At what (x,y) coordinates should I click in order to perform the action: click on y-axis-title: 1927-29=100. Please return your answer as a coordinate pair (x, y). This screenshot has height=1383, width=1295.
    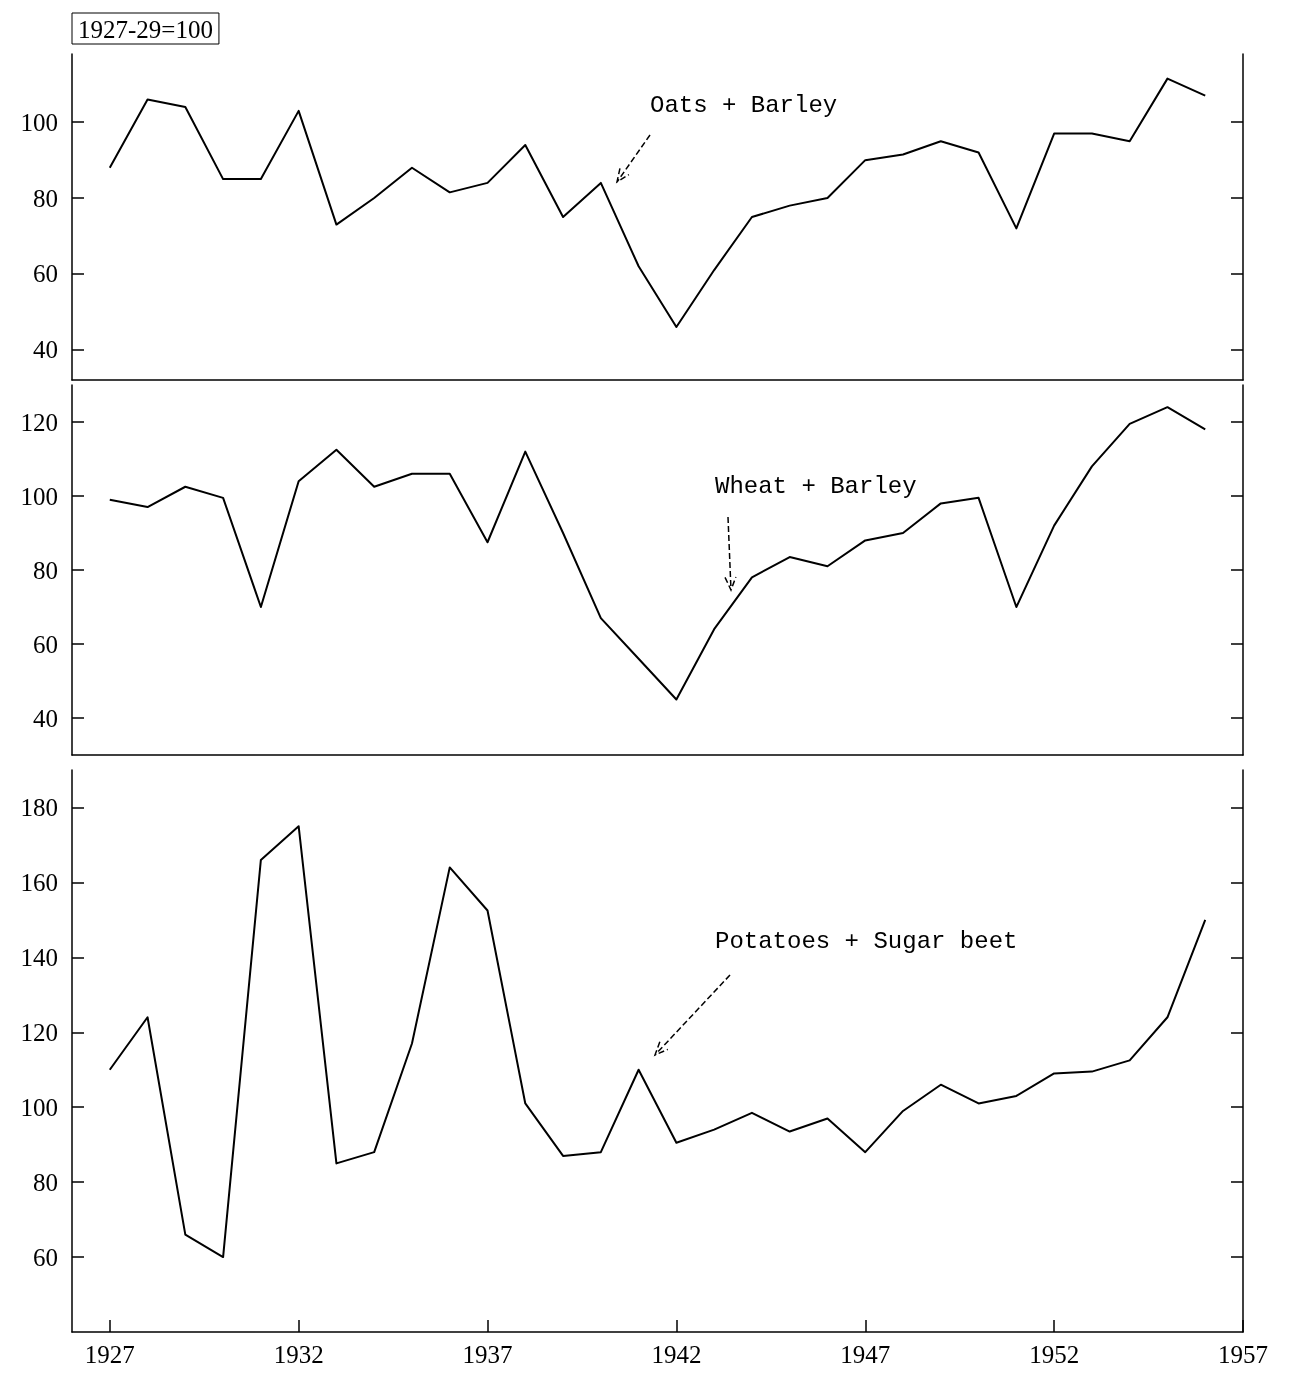
    Looking at the image, I should click on (145, 29).